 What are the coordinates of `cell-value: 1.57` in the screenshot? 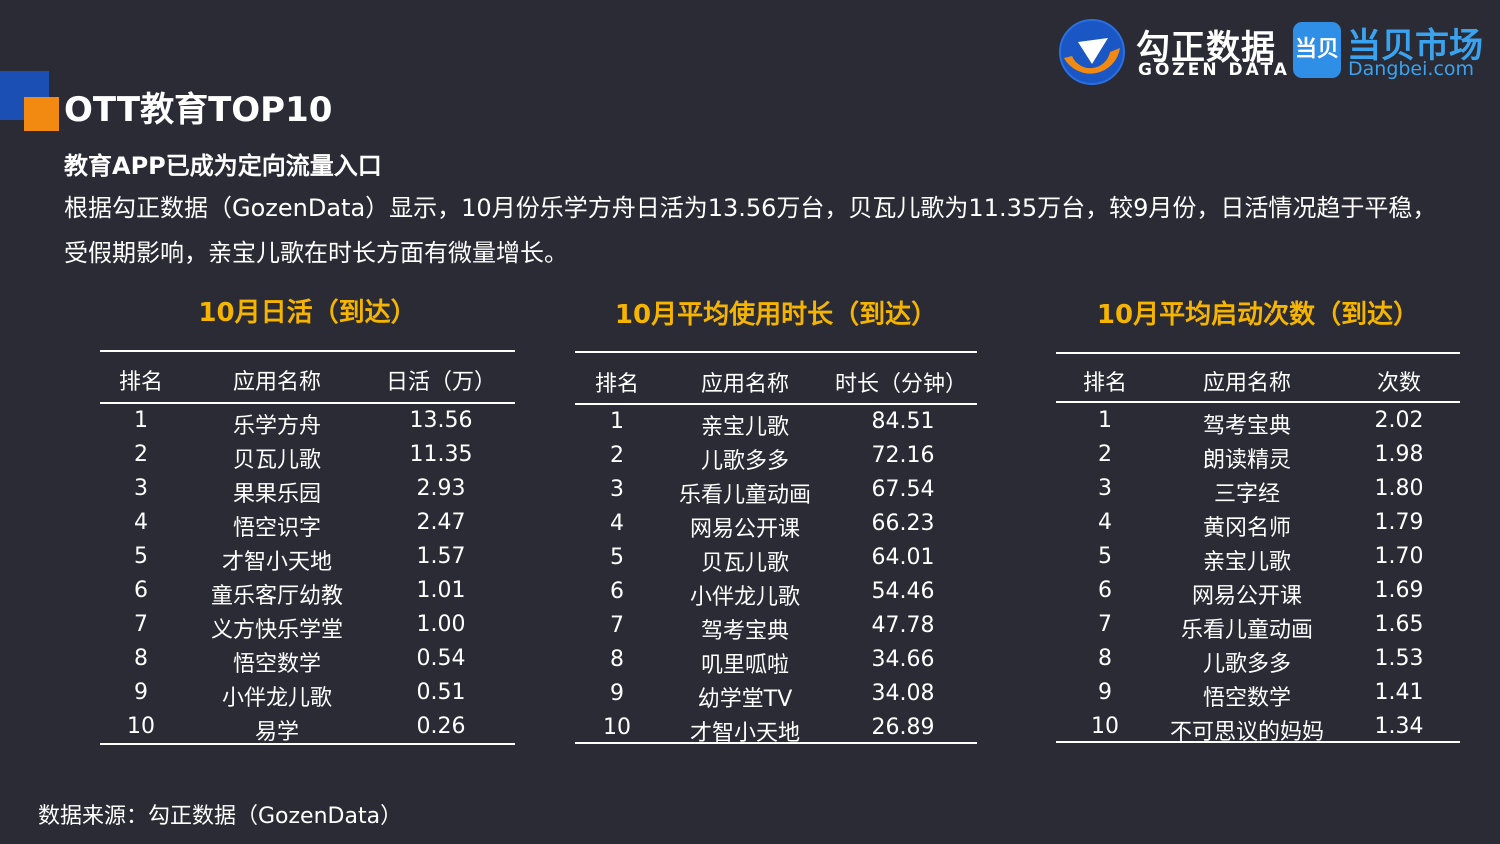 It's located at (441, 556).